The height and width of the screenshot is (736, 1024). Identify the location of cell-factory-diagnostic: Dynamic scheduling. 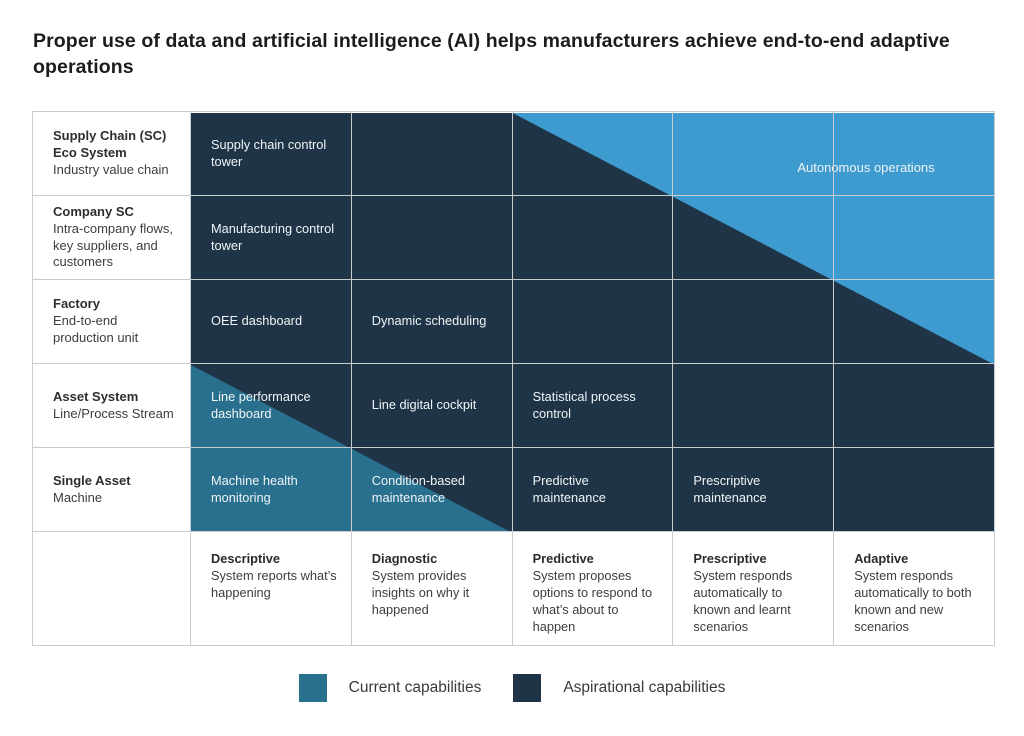
(432, 322).